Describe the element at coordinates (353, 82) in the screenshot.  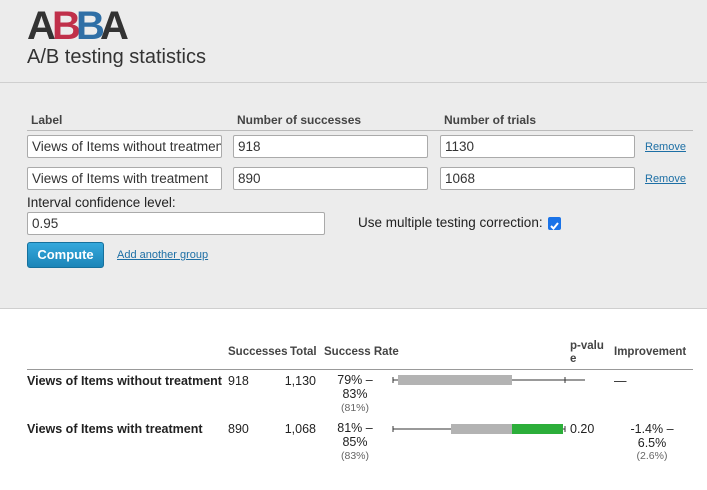
I see `separator` at that location.